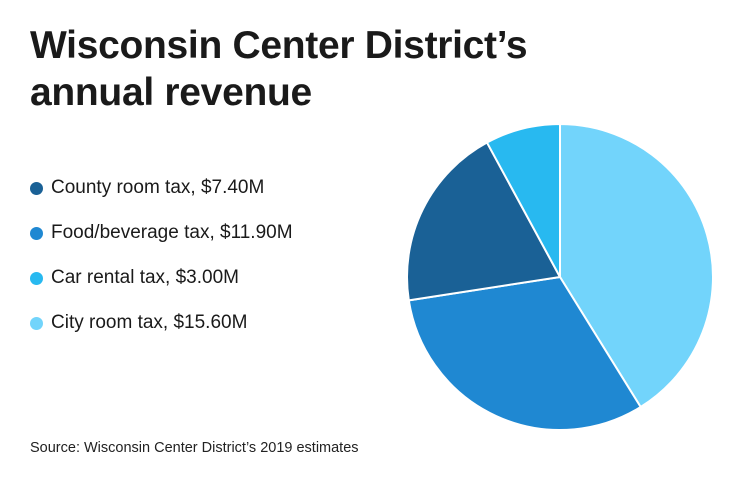  What do you see at coordinates (158, 187) in the screenshot?
I see `legend-label-county-room-tax: County room tax, $7.40M` at bounding box center [158, 187].